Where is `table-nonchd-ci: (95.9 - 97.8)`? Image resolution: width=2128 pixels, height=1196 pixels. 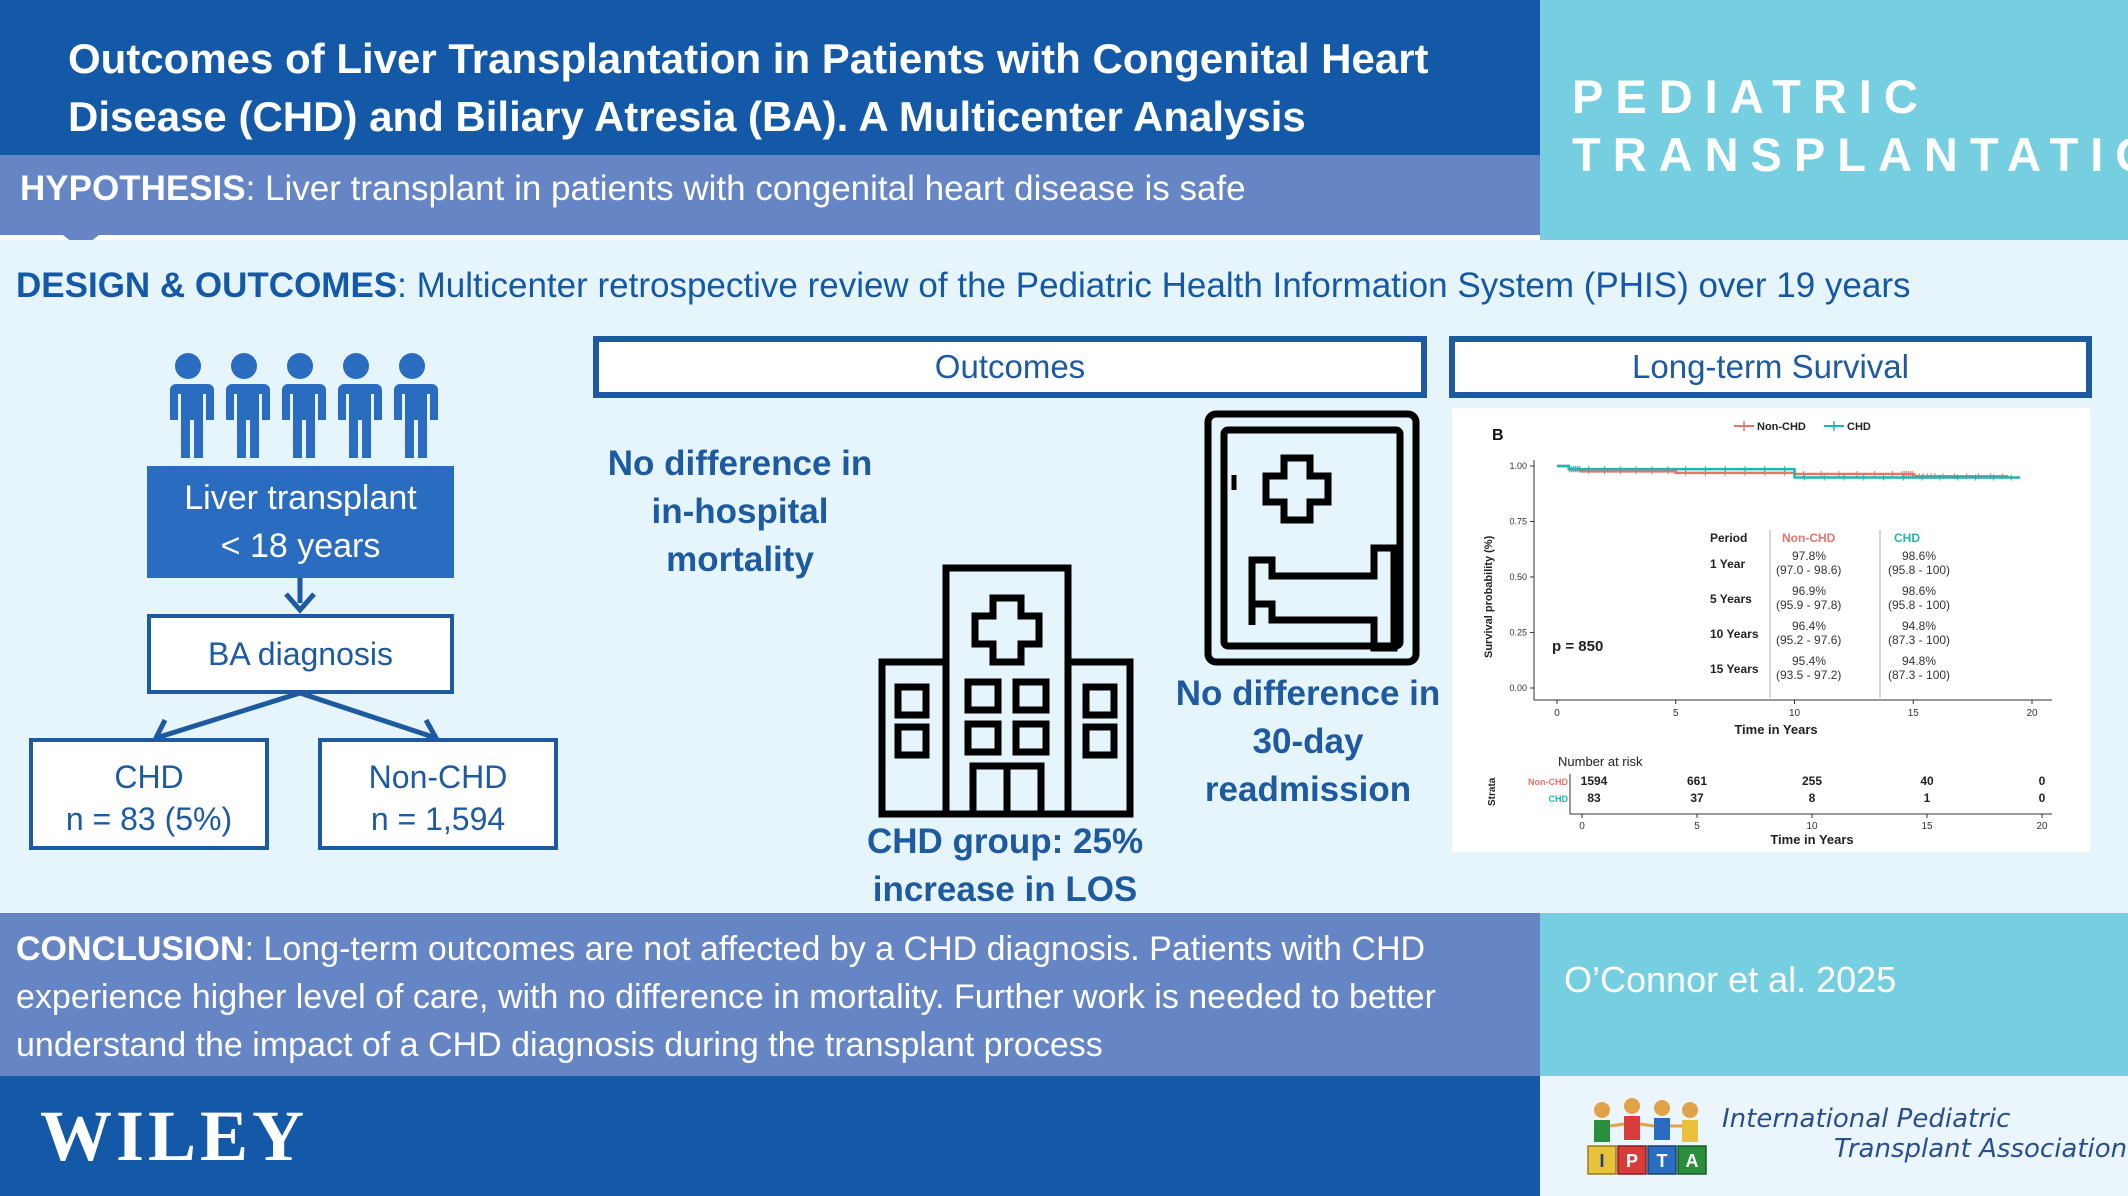 table-nonchd-ci: (95.9 - 97.8) is located at coordinates (1808, 605).